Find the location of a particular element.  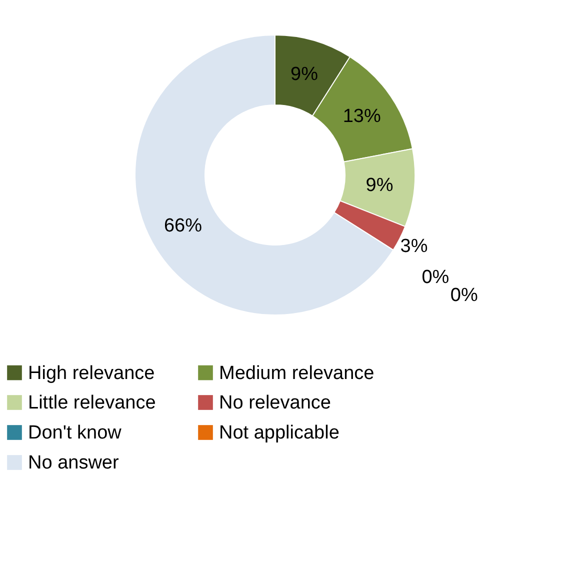

legend-label: No answer is located at coordinates (74, 463).